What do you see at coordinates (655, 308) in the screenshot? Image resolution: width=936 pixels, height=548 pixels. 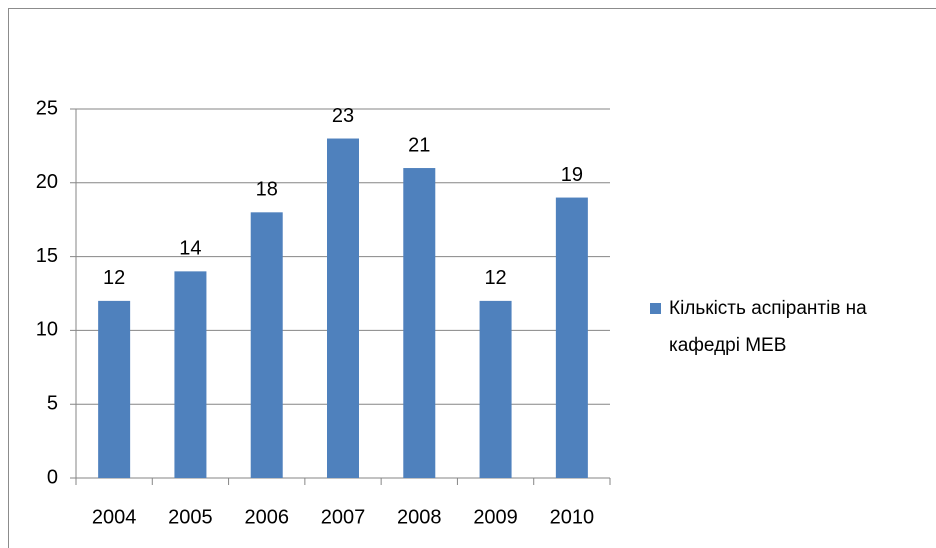 I see `legend-swatch` at bounding box center [655, 308].